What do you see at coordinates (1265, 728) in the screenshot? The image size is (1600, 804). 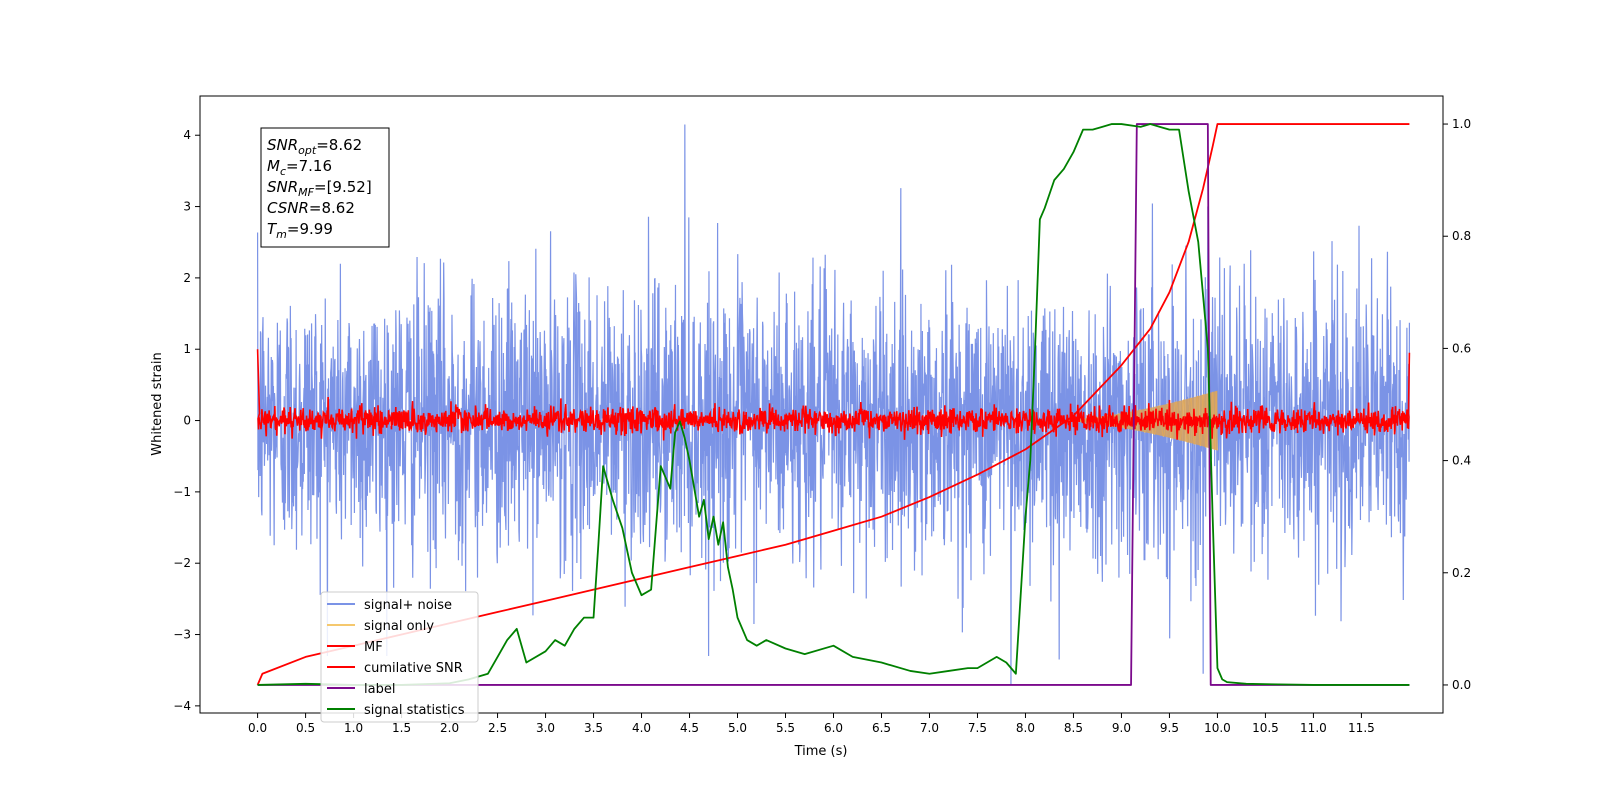 I see `x-tick-label: 10.5` at bounding box center [1265, 728].